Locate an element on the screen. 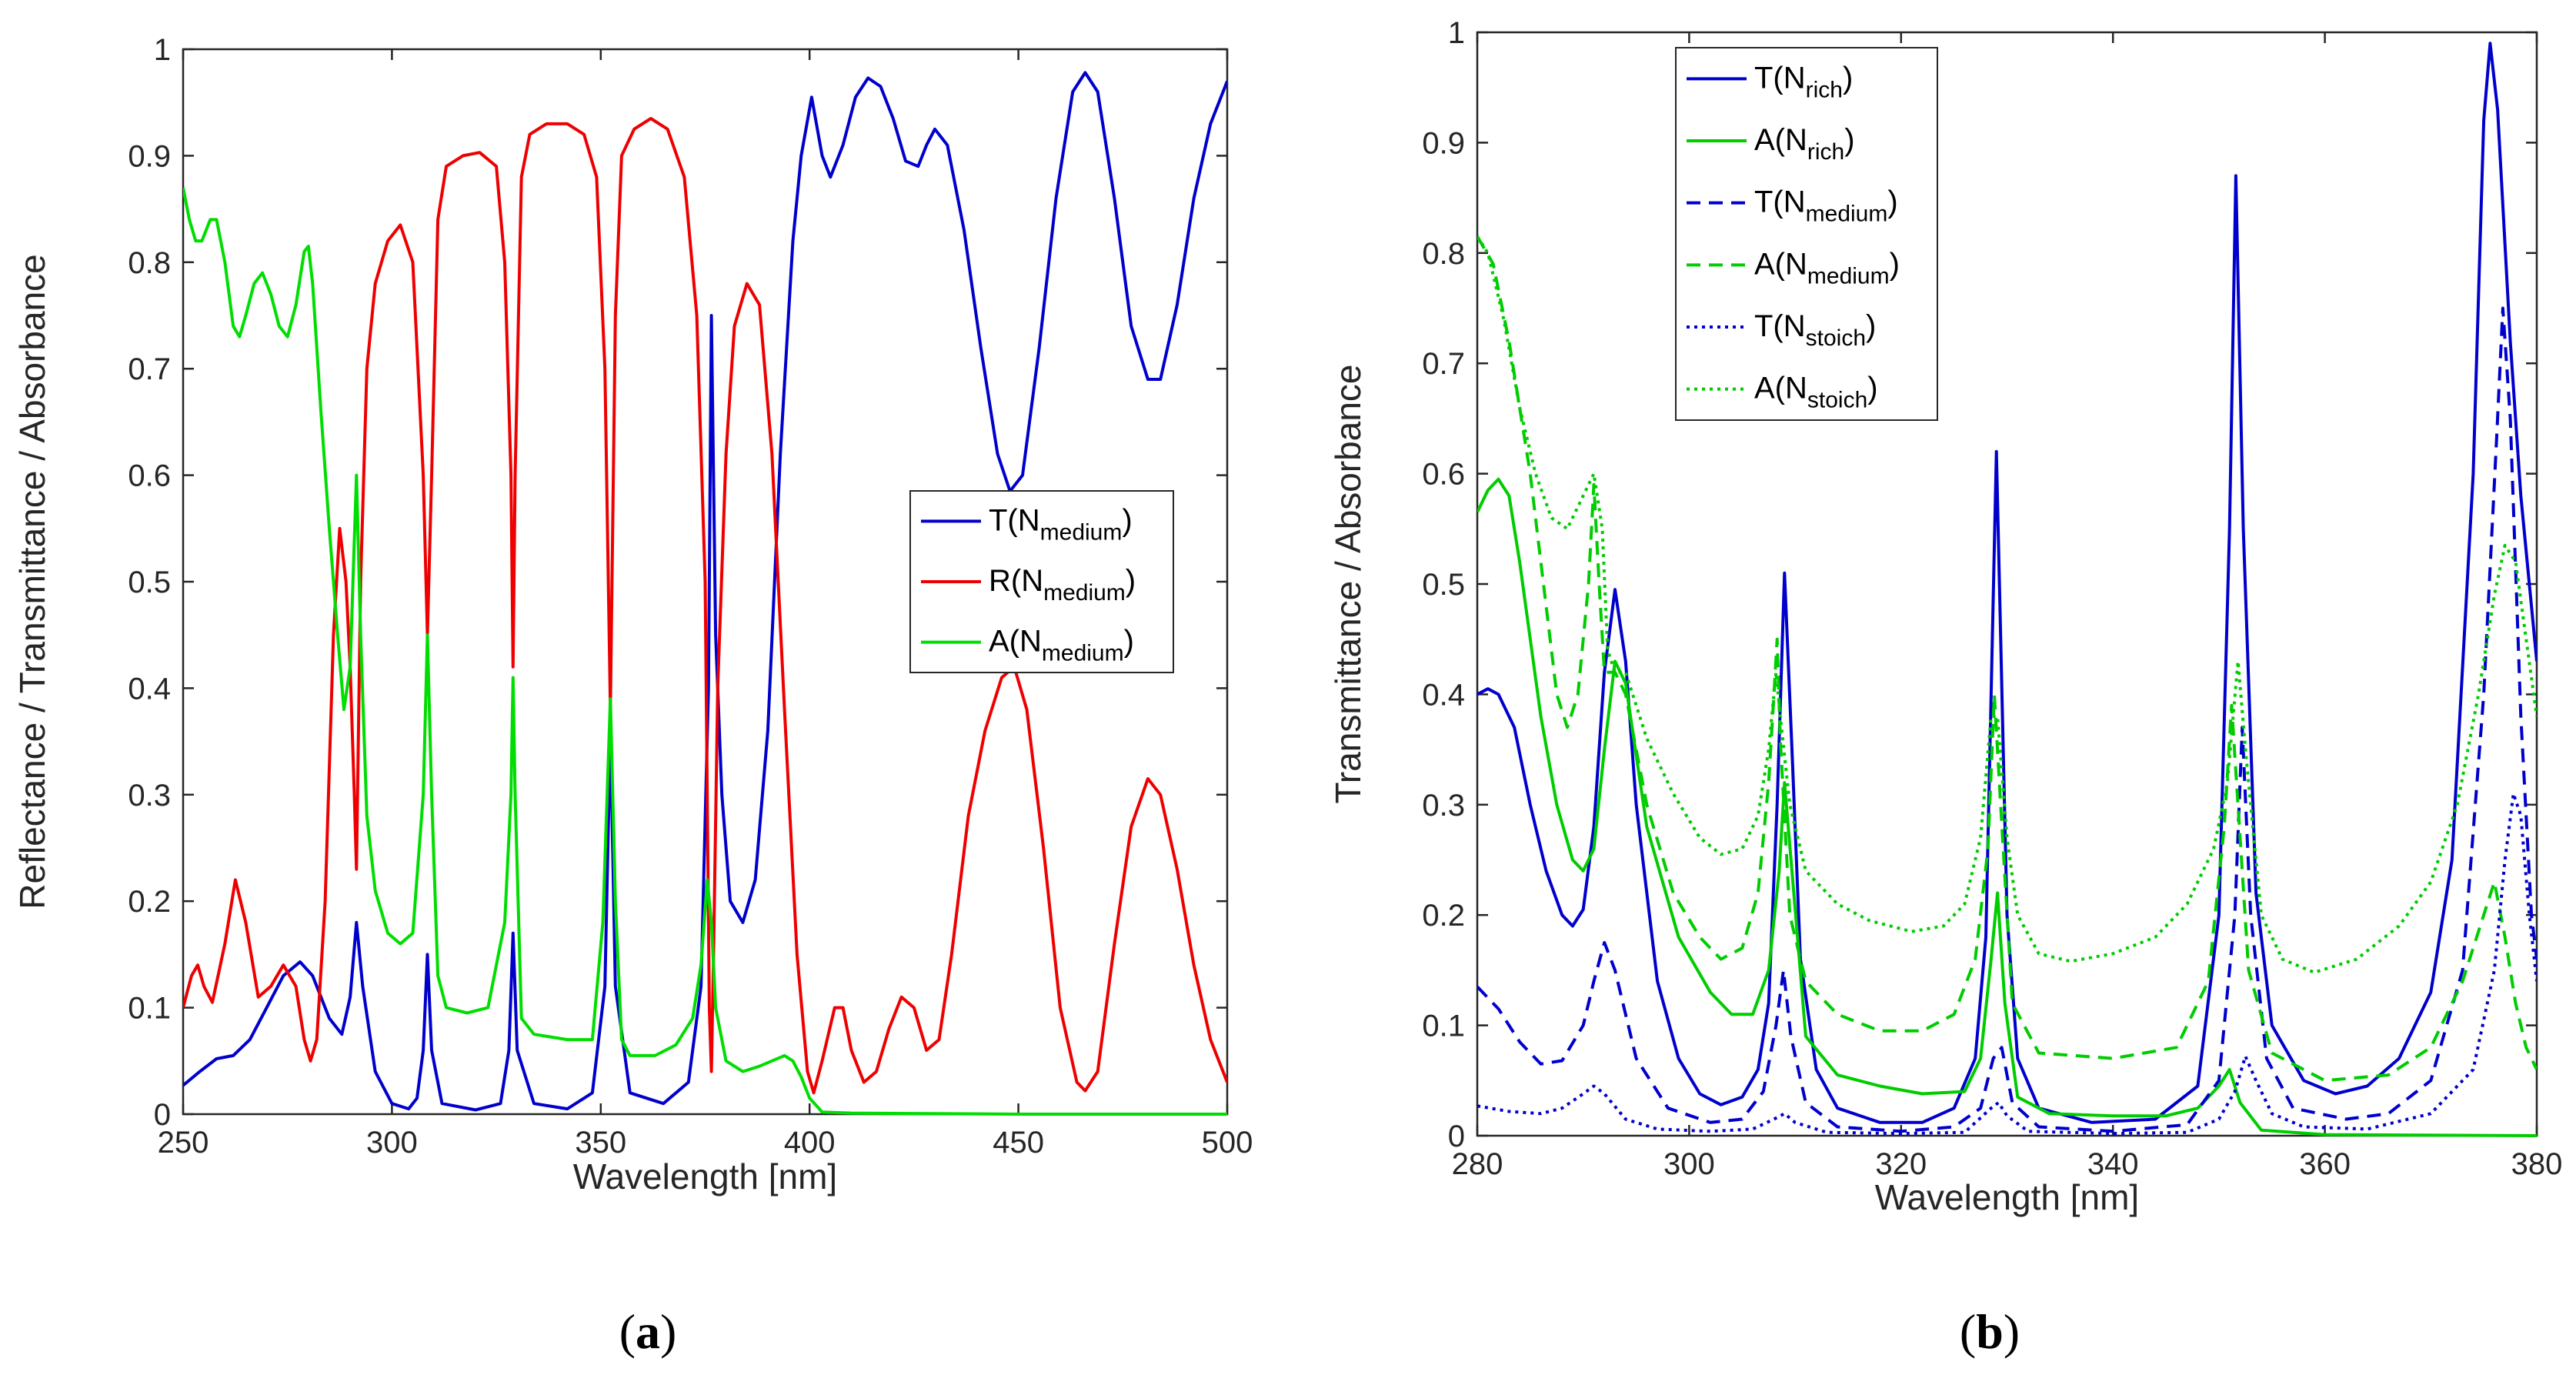 This screenshot has width=2576, height=1375. legend-entry: T(Nstoich) is located at coordinates (1815, 330).